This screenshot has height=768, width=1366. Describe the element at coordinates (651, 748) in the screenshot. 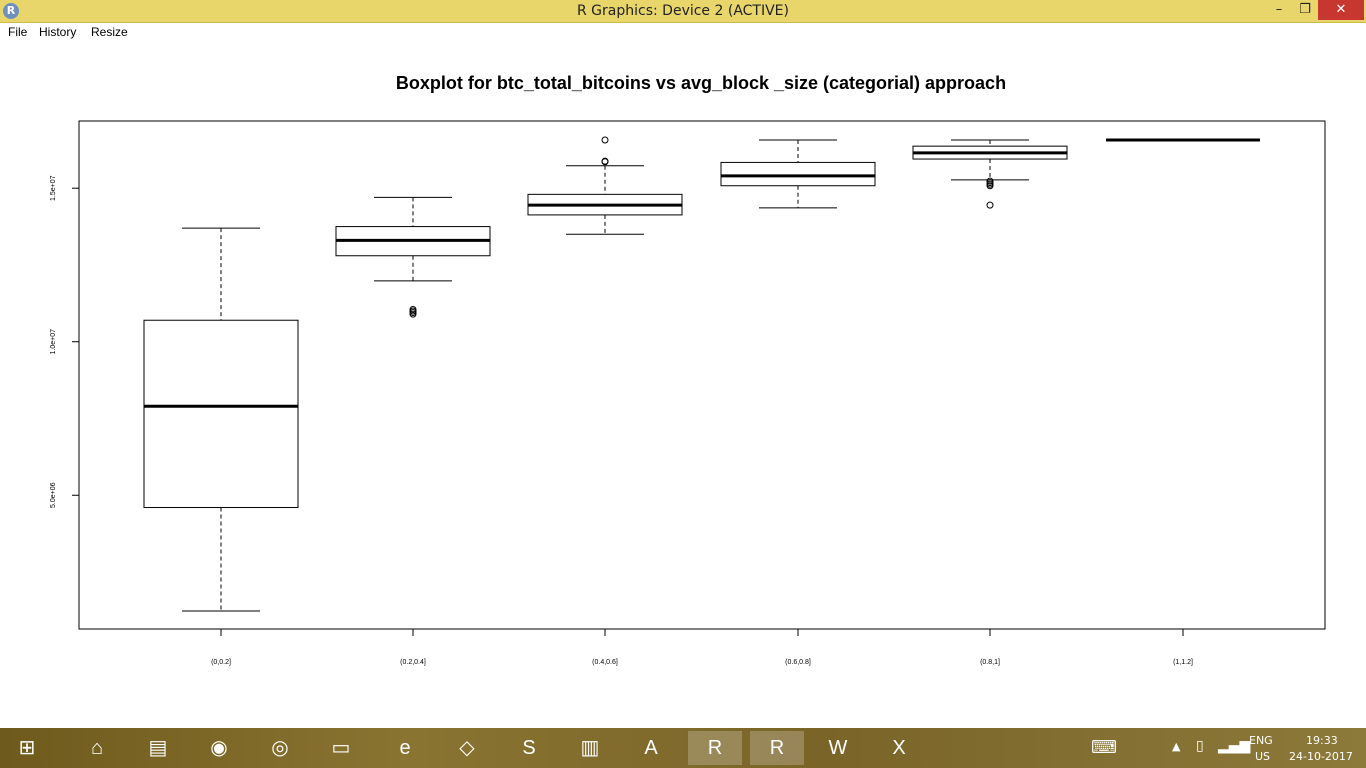

I see `taskbar-app-acrobat: A` at that location.